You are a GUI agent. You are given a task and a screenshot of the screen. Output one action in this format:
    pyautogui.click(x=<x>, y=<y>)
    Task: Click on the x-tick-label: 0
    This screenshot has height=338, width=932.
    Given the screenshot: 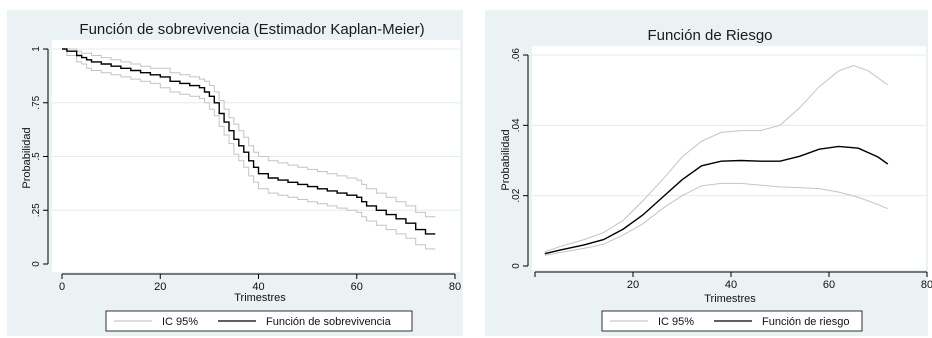 What is the action you would take?
    pyautogui.click(x=62, y=287)
    